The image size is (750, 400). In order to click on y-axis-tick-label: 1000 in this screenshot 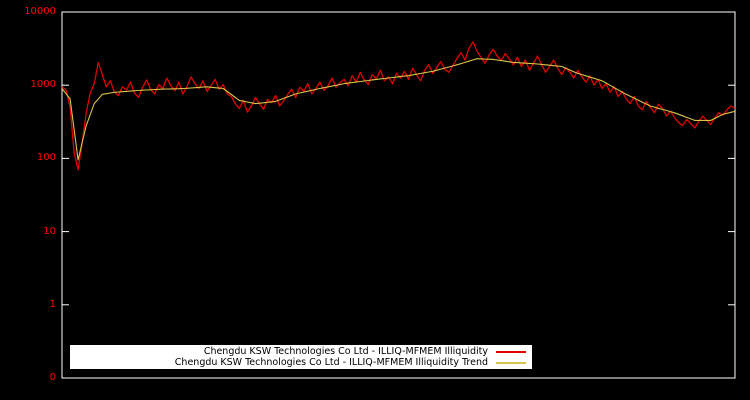, I will do `click(43, 85)`.